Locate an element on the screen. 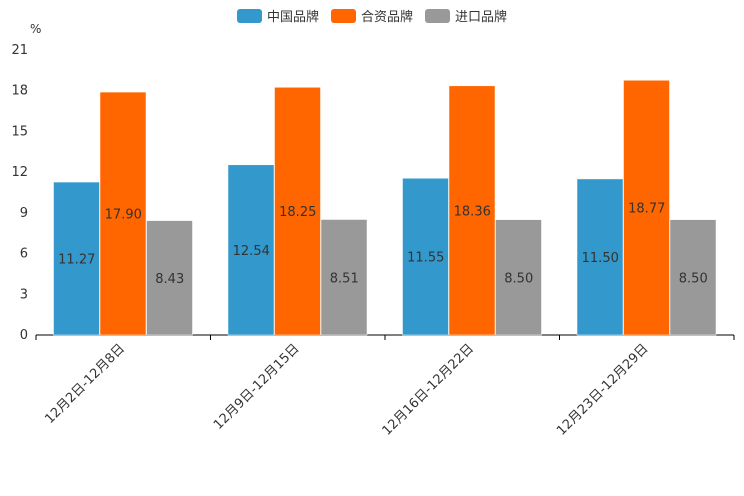  legend-swatch-joint-venture-brand is located at coordinates (343, 15).